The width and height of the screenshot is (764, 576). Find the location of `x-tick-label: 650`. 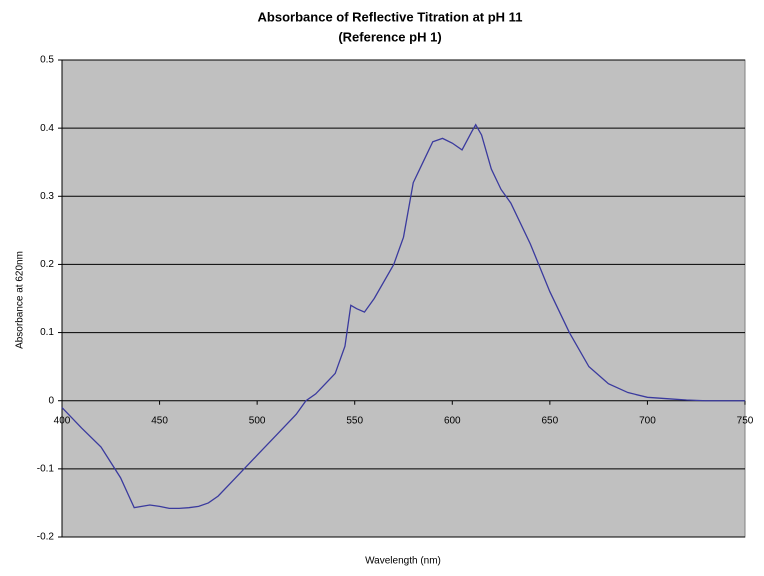

x-tick-label: 650 is located at coordinates (550, 420).